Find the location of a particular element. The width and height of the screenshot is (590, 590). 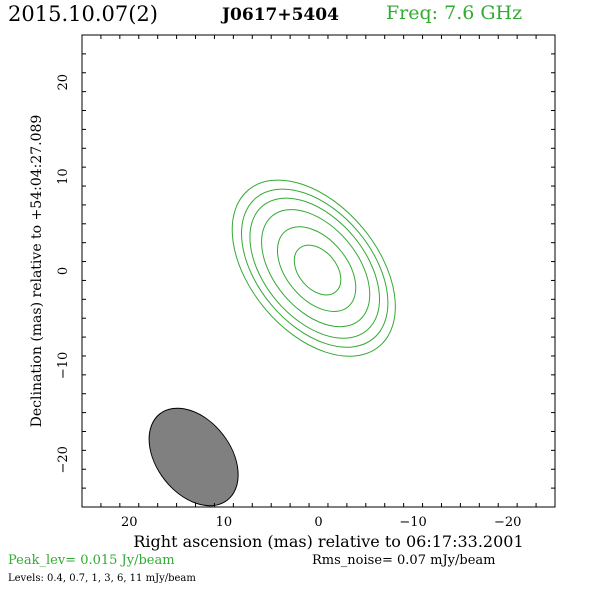

x-tick-label: 0 is located at coordinates (318, 522).